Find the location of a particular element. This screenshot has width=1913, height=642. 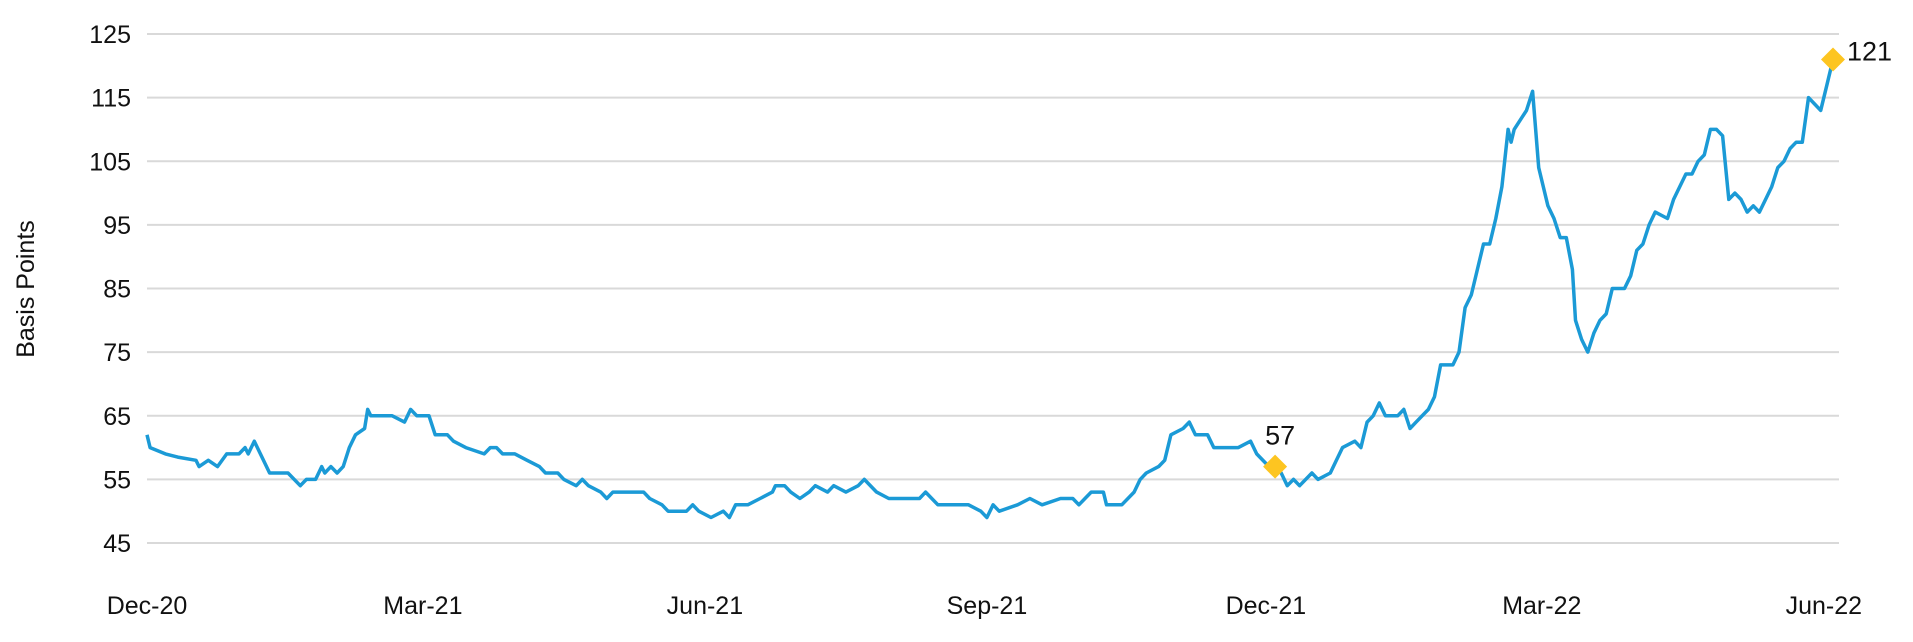

y-tick-label: 65 is located at coordinates (117, 417).